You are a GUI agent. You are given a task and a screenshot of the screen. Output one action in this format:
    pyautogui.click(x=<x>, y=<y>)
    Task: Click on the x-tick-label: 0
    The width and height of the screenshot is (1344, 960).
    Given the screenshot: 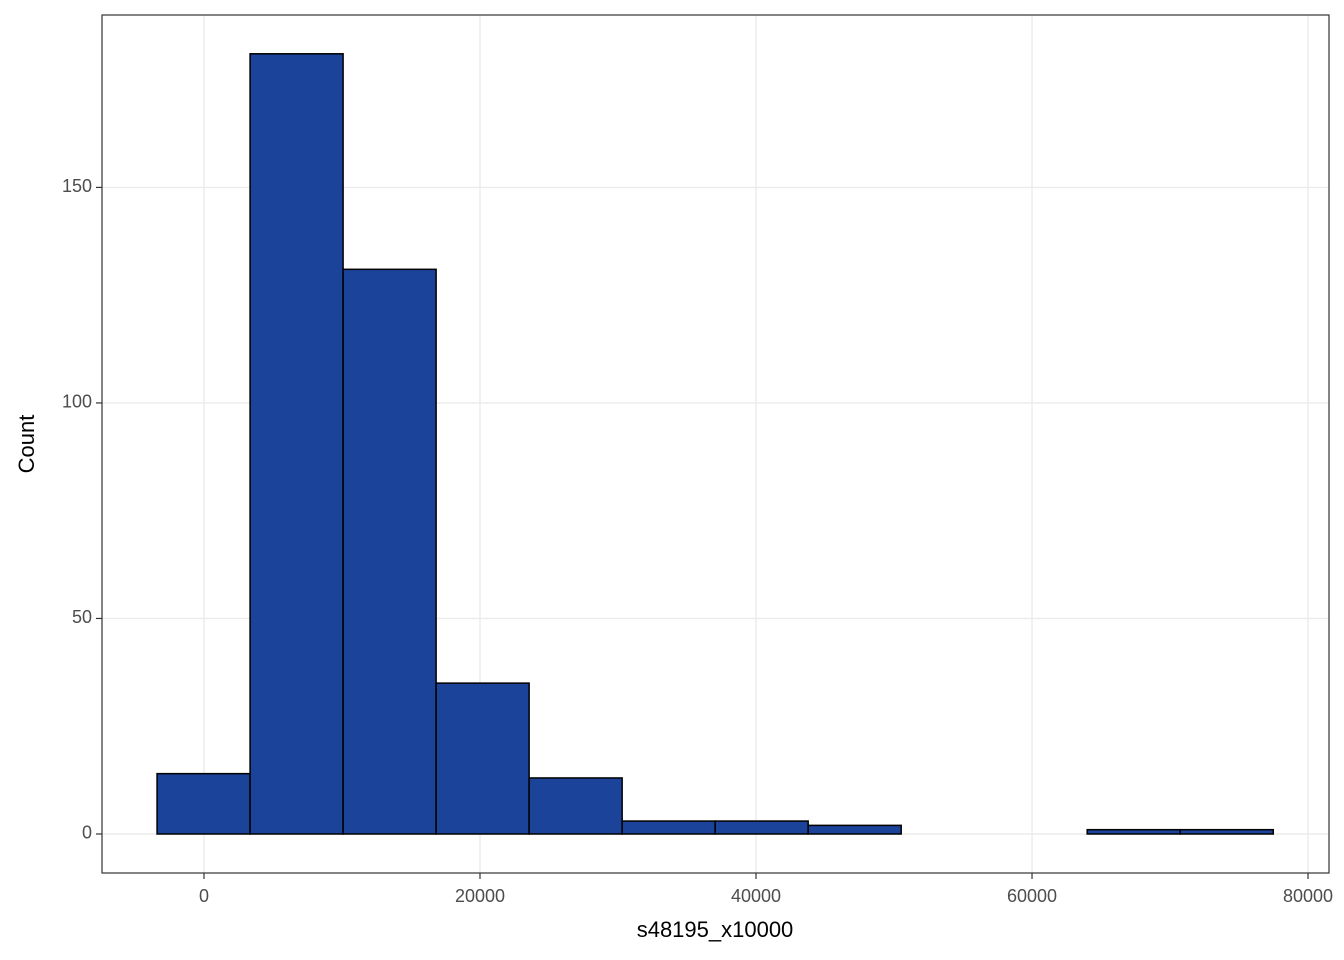 What is the action you would take?
    pyautogui.click(x=204, y=896)
    